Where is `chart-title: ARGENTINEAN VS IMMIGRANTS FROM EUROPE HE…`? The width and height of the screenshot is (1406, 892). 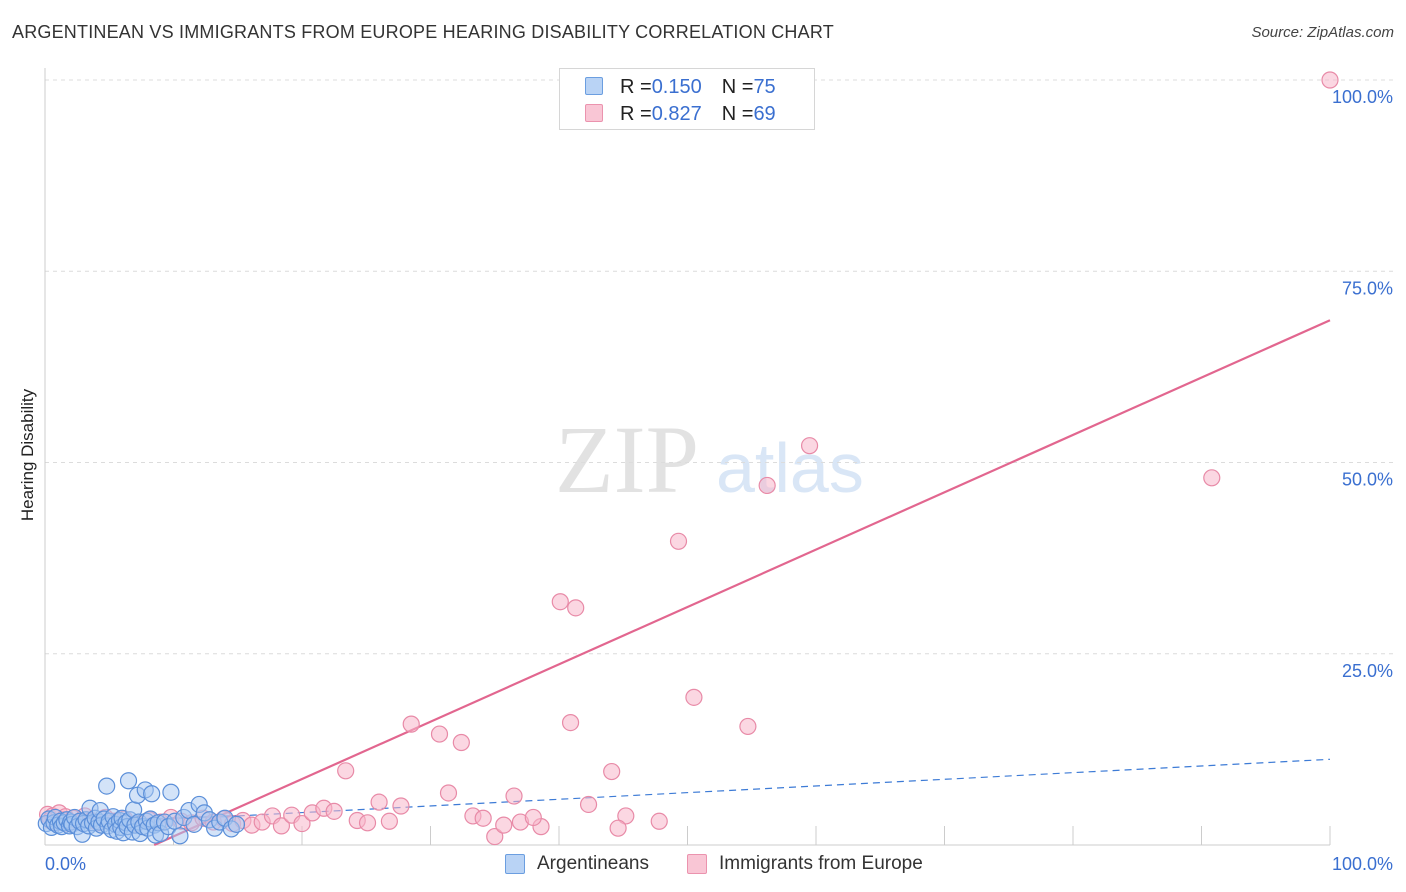 chart-title: ARGENTINEAN VS IMMIGRANTS FROM EUROPE HE… is located at coordinates (423, 32).